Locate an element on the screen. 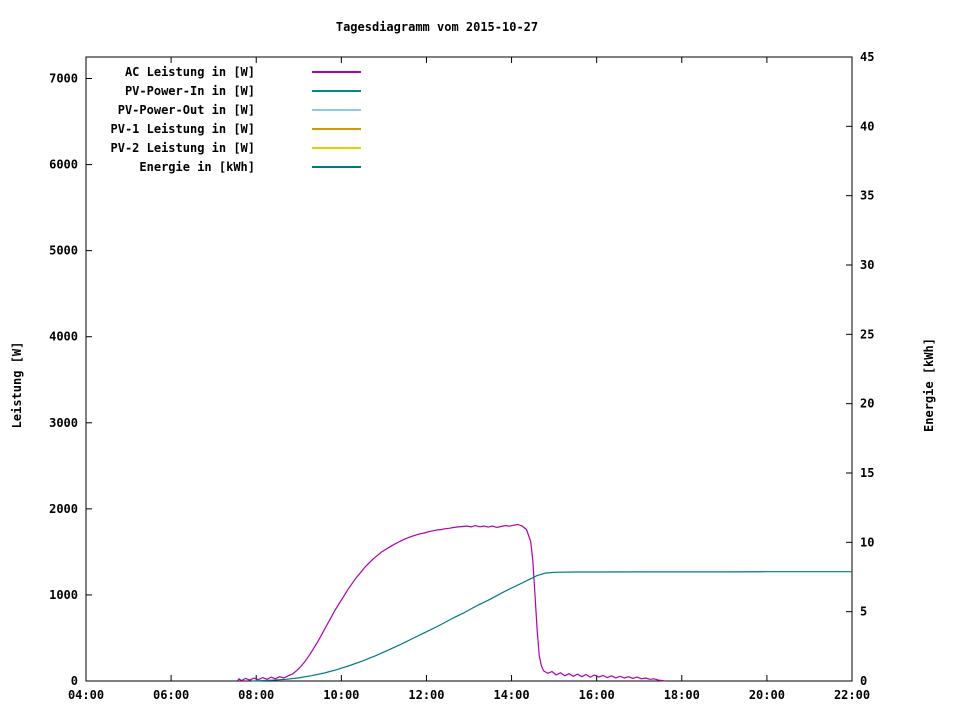  y-left-tick-label: 6000 is located at coordinates (63, 165).